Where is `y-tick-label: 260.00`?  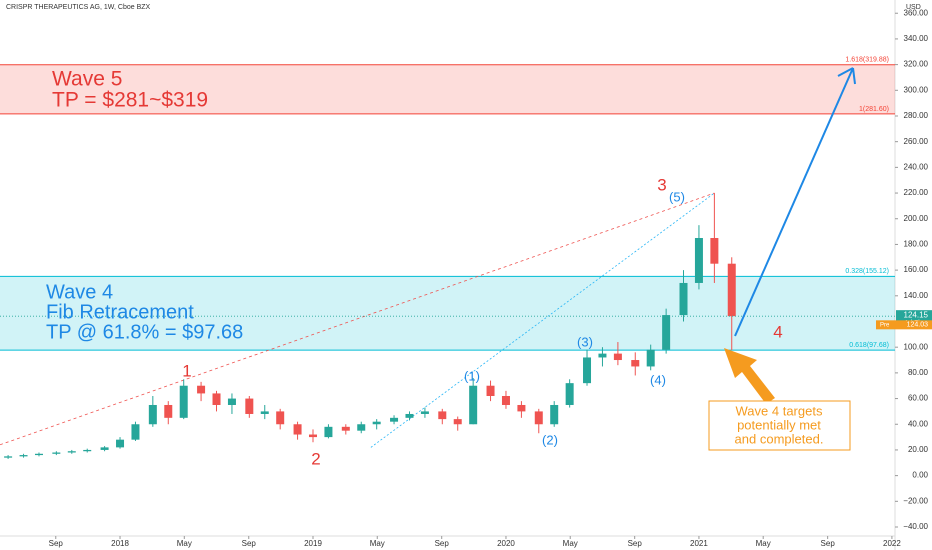 y-tick-label: 260.00 is located at coordinates (916, 141).